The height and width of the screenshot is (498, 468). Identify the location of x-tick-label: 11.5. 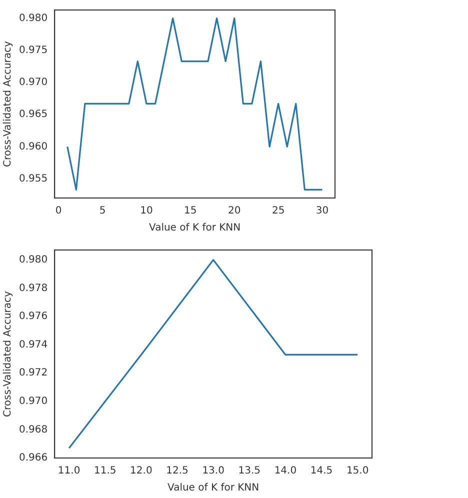
(105, 471).